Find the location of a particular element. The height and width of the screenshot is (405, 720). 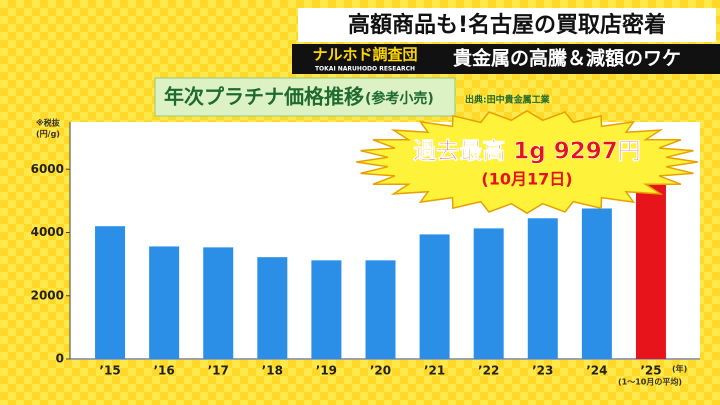

callout-burst is located at coordinates (527, 162).